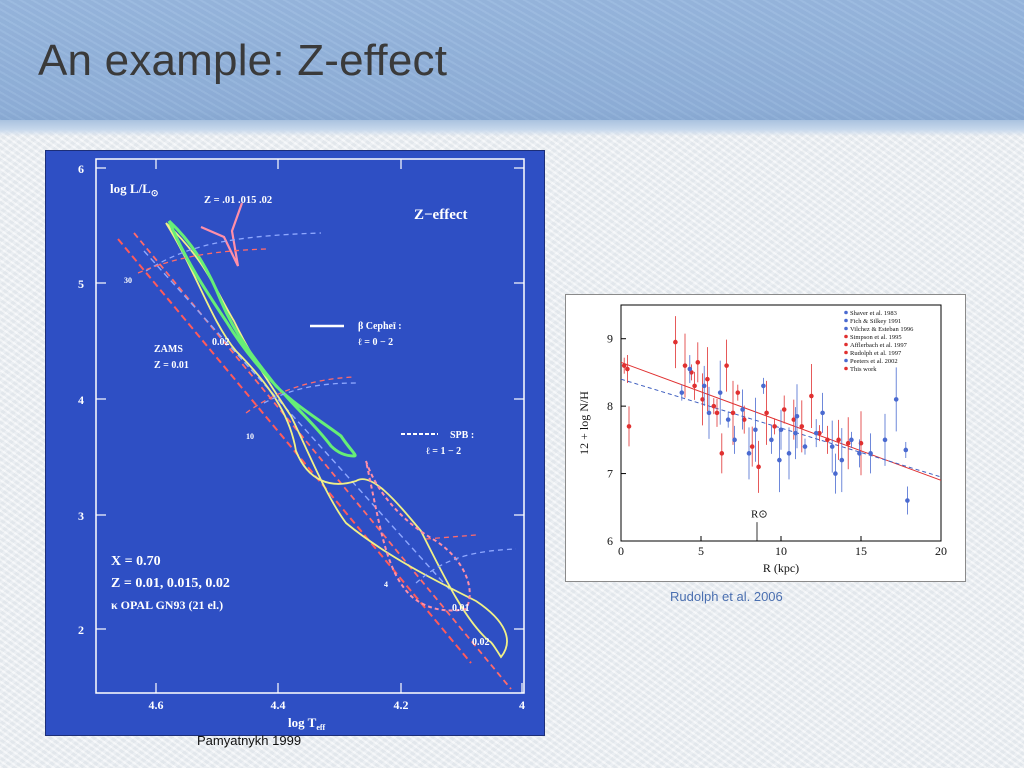 Image resolution: width=1024 pixels, height=768 pixels. Describe the element at coordinates (522, 705) in the screenshot. I see `hr-xtick-4: 4` at that location.